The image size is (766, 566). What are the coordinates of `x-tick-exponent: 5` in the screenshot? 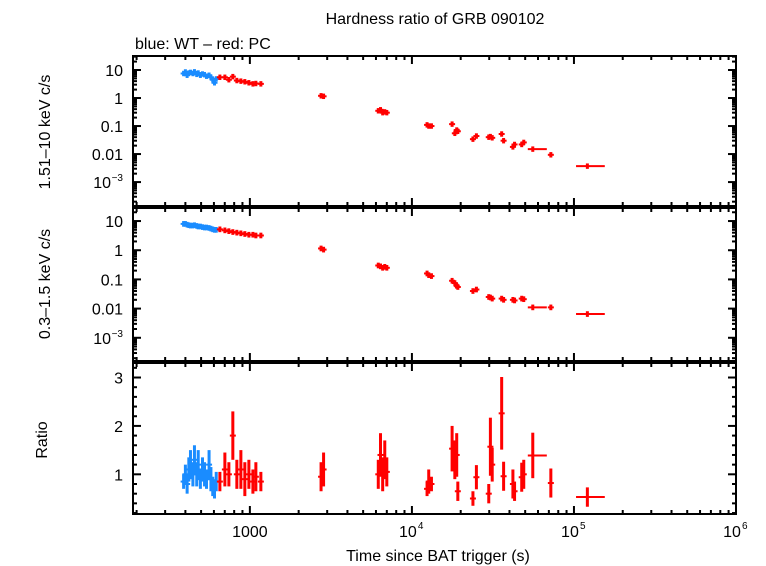 It's located at (583, 526).